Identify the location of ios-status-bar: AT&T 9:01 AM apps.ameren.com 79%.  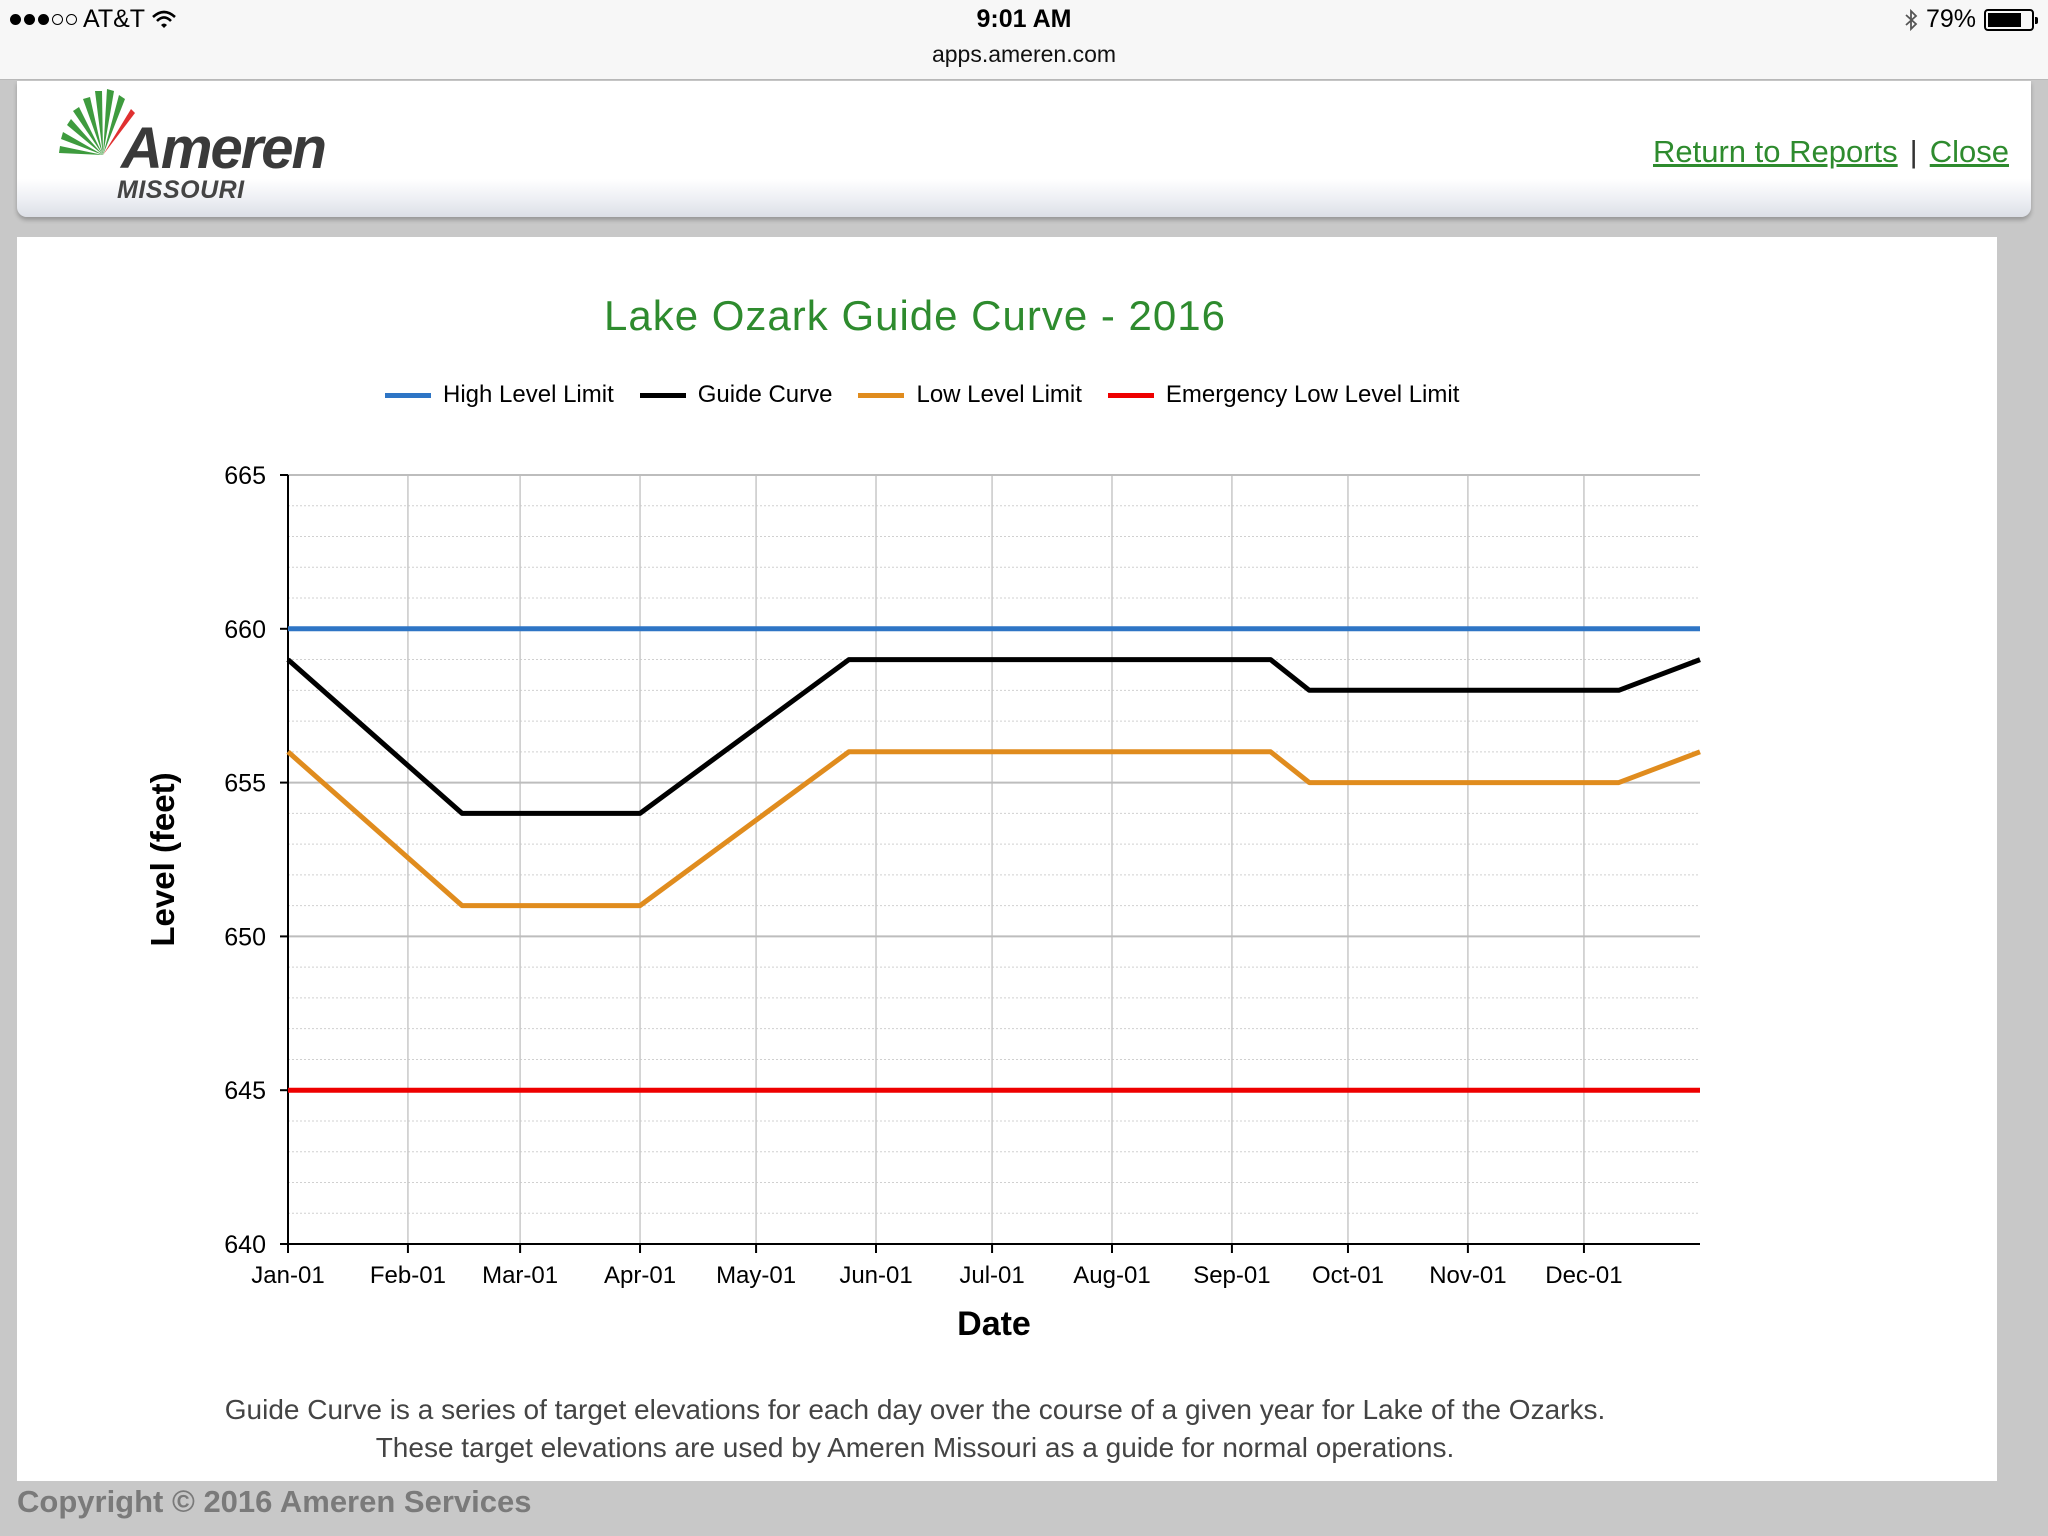
(1024, 40).